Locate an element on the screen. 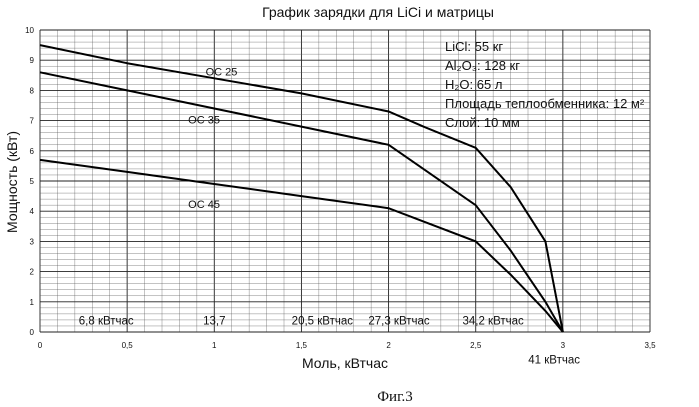  x-tick-label: 2,5 is located at coordinates (476, 345).